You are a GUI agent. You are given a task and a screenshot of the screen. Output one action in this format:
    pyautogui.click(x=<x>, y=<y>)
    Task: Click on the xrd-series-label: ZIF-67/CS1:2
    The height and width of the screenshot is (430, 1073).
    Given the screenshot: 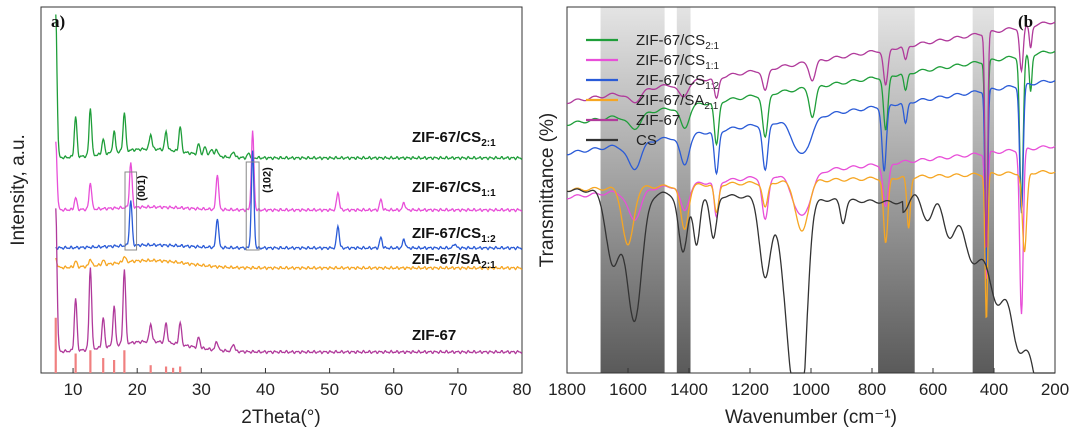 What is the action you would take?
    pyautogui.click(x=454, y=235)
    